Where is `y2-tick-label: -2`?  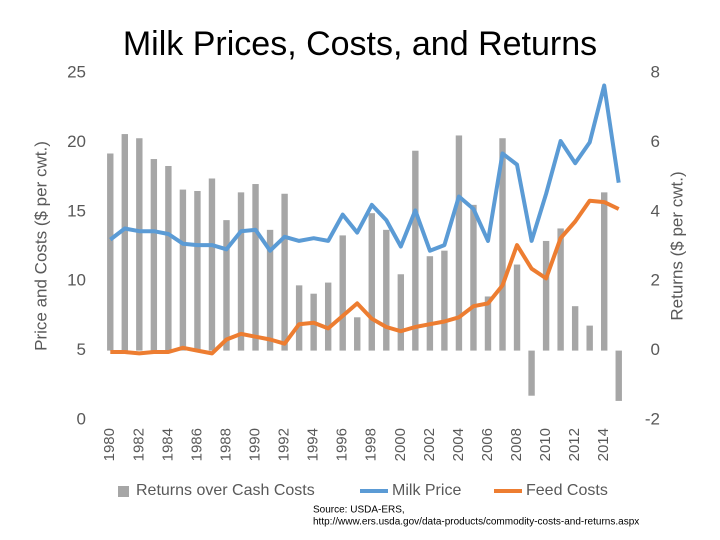
y2-tick-label: -2 is located at coordinates (652, 418).